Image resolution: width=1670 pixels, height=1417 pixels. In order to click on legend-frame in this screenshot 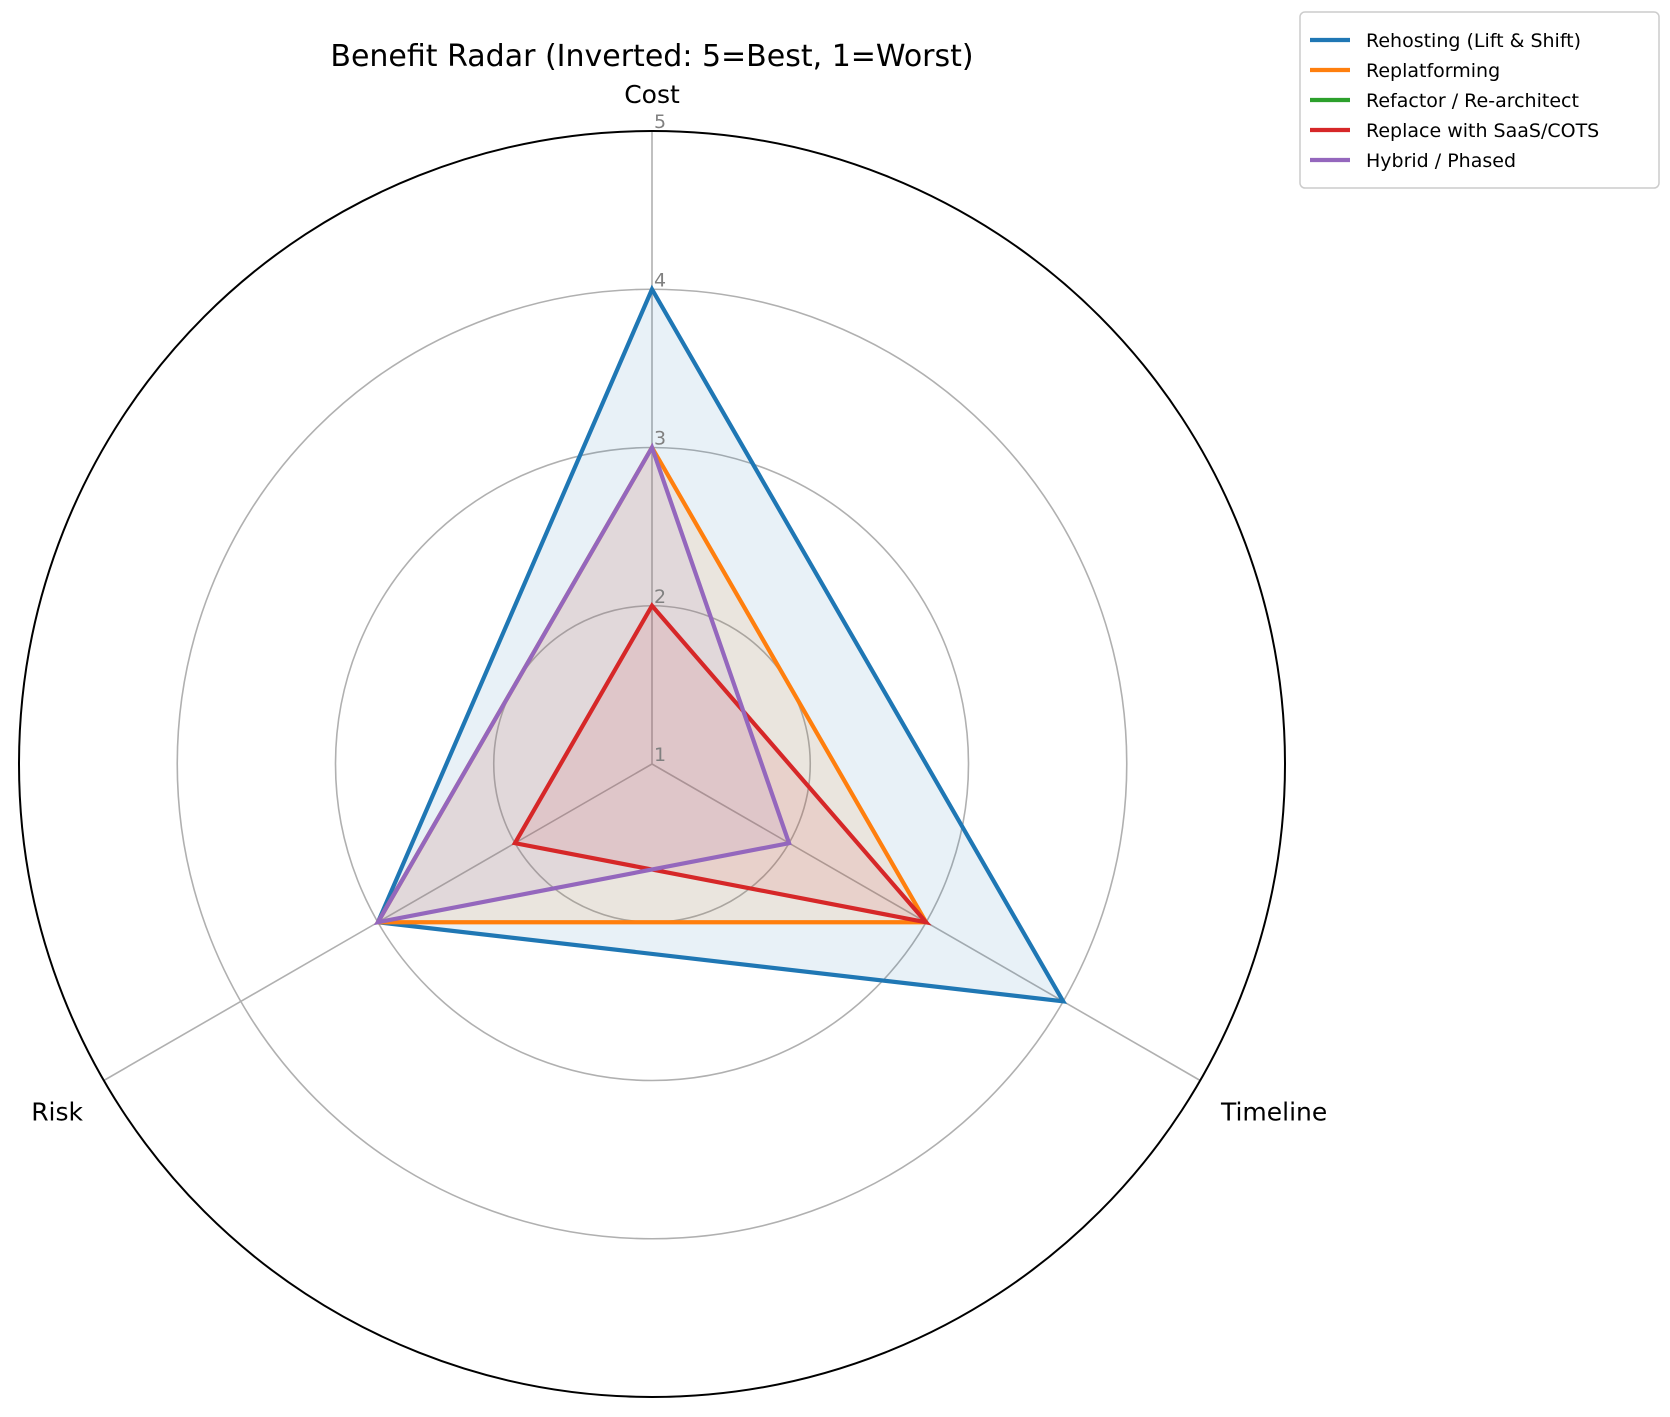, I will do `click(1479, 100)`.